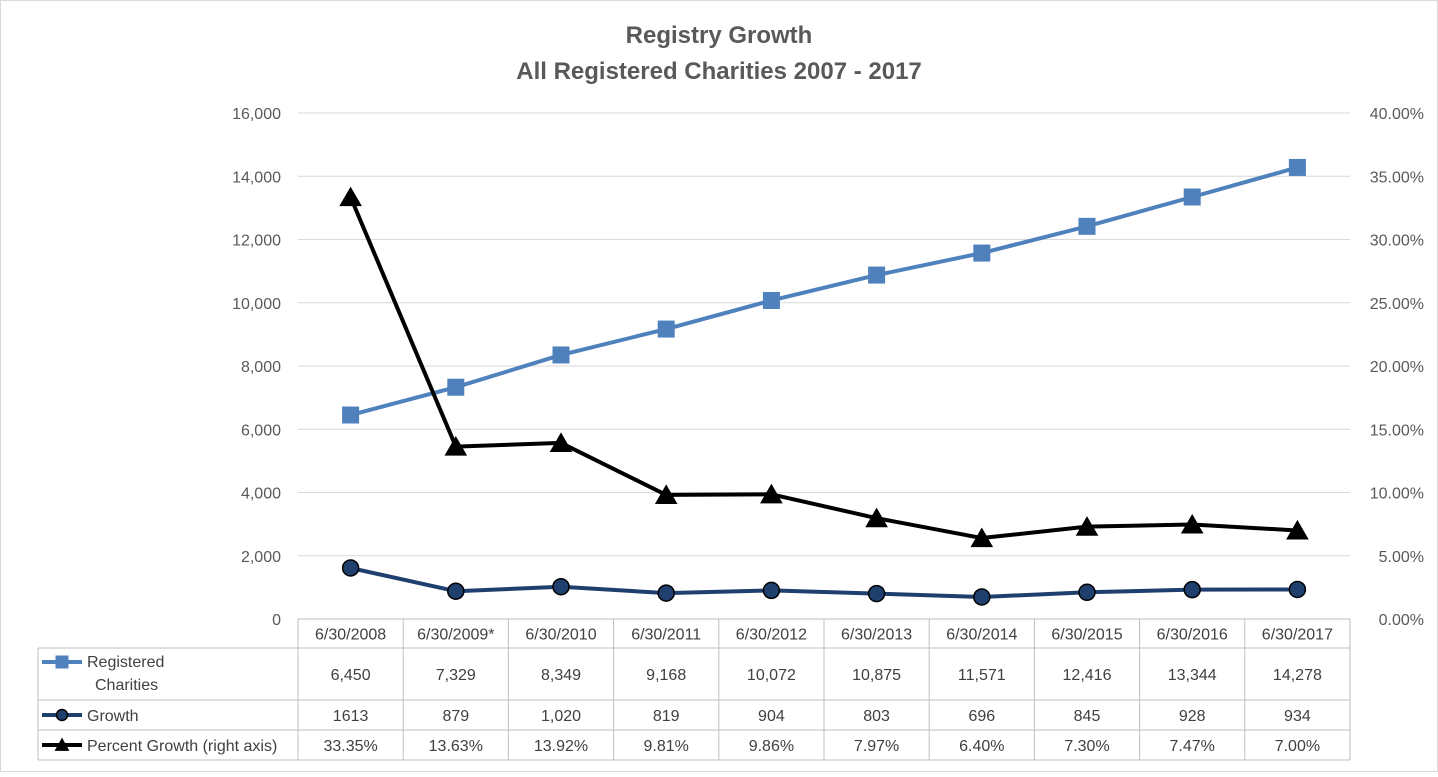  Describe the element at coordinates (666, 716) in the screenshot. I see `growth-data-label: 819` at that location.